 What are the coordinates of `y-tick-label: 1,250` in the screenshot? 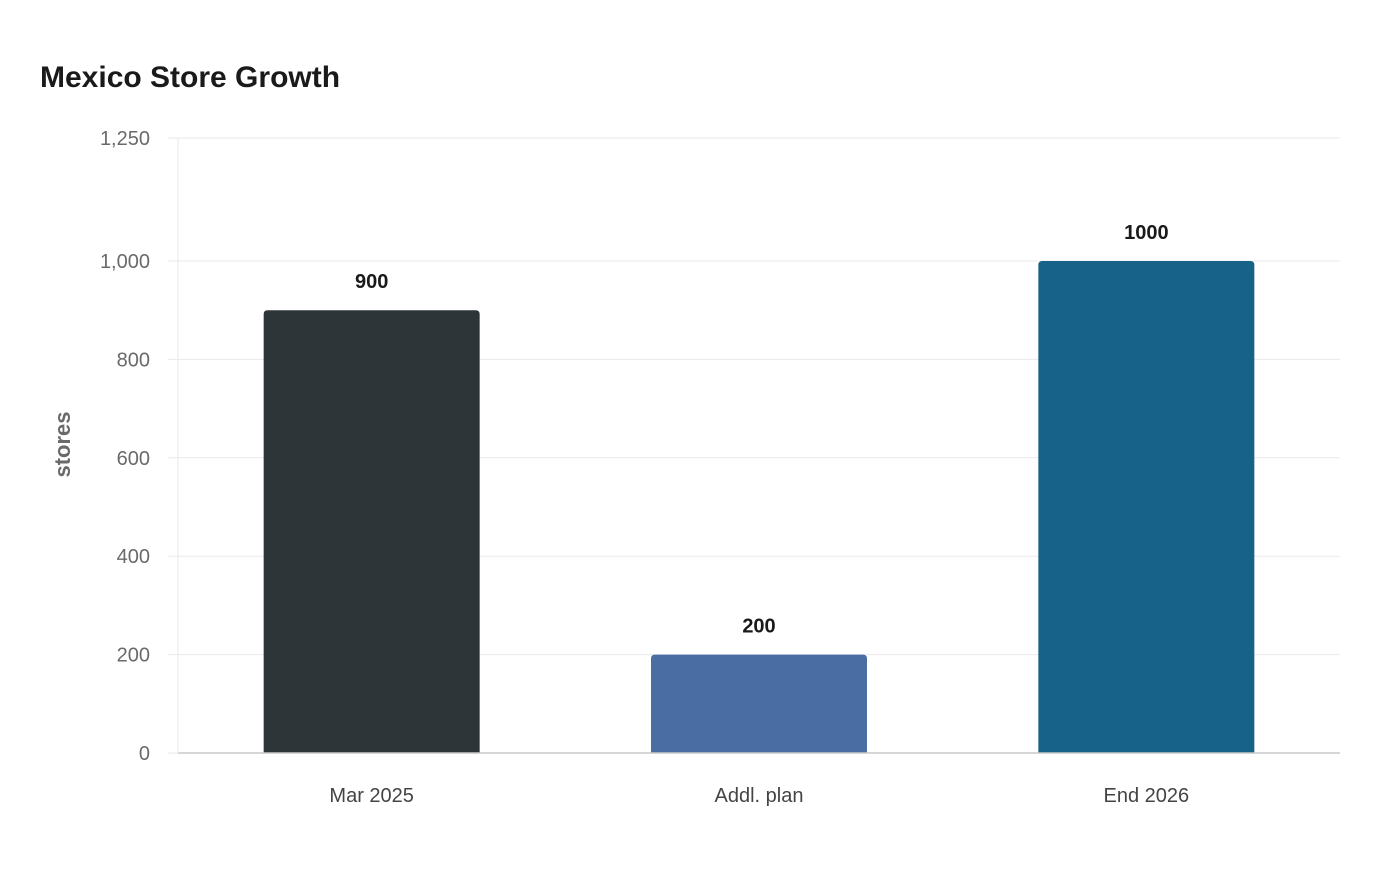 It's located at (125, 139).